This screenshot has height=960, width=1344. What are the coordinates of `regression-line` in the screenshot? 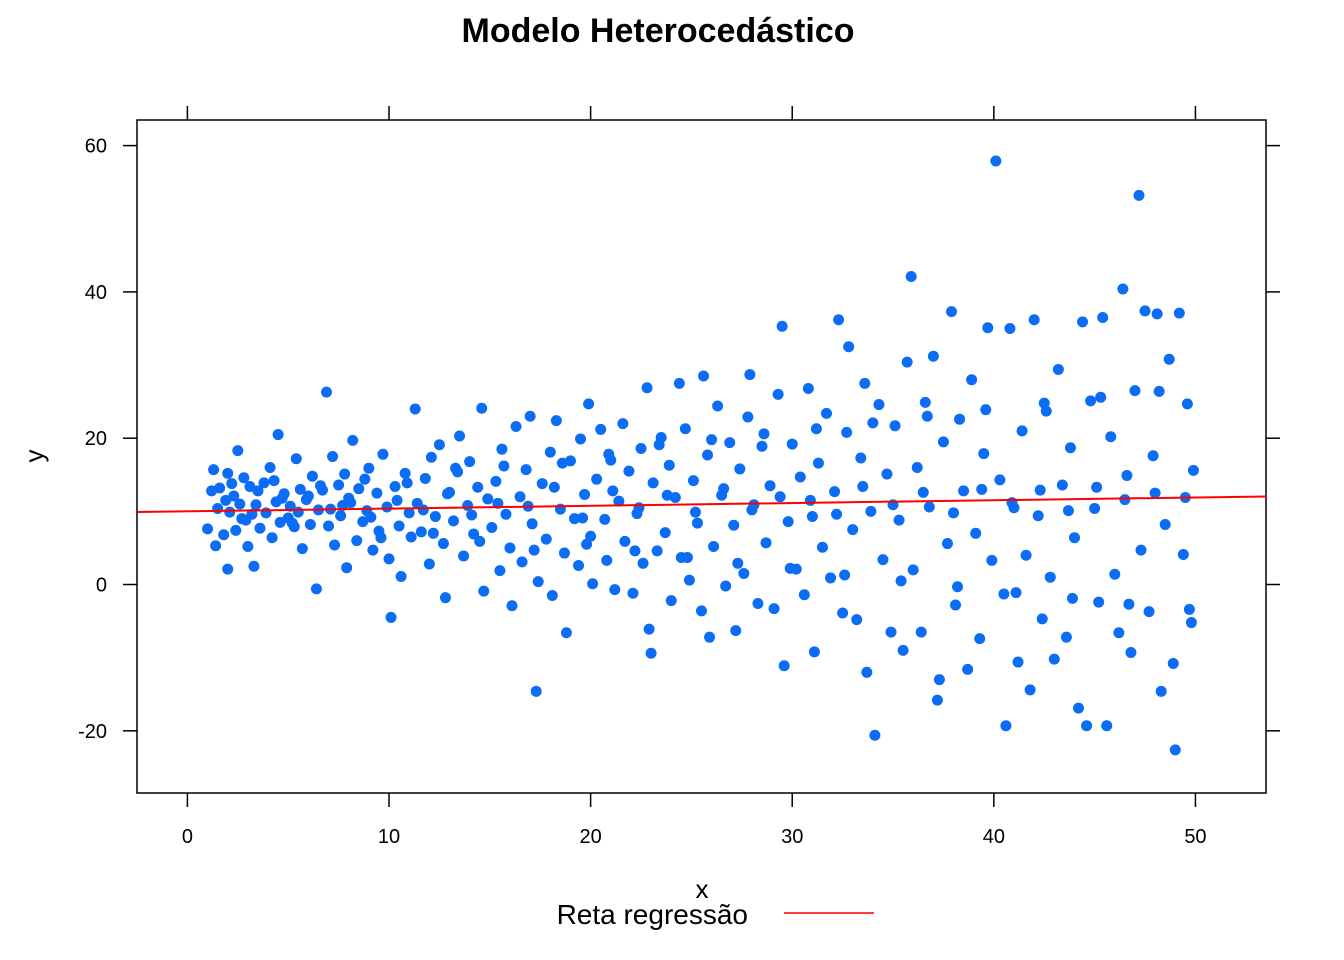 It's located at (701, 504).